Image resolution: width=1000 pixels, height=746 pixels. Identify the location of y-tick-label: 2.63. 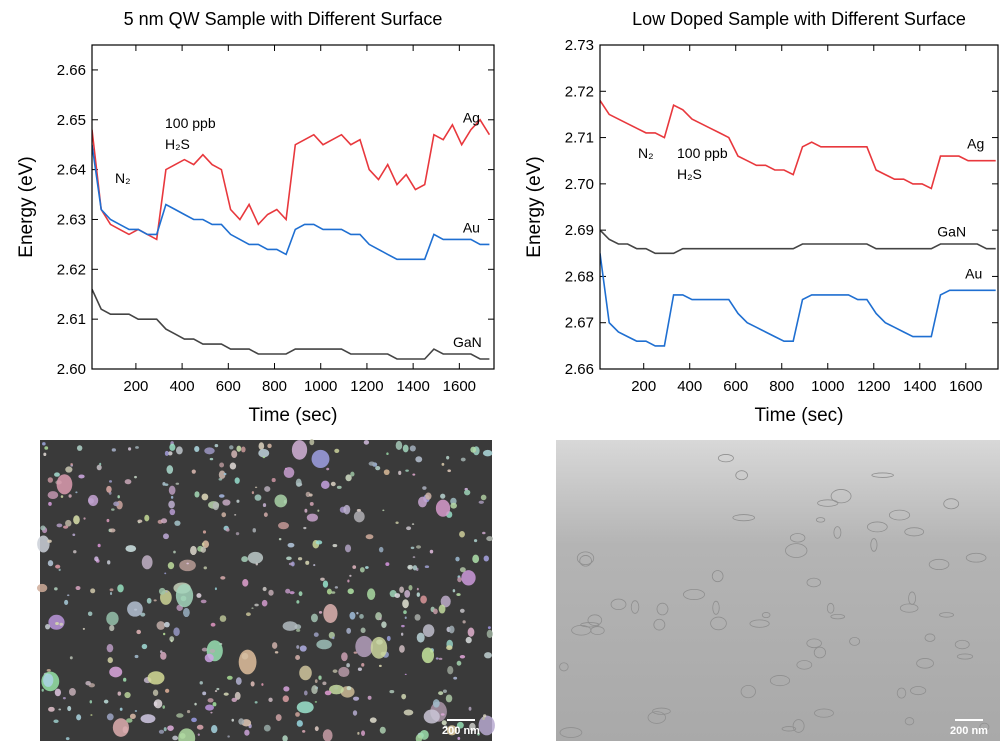
(71, 219).